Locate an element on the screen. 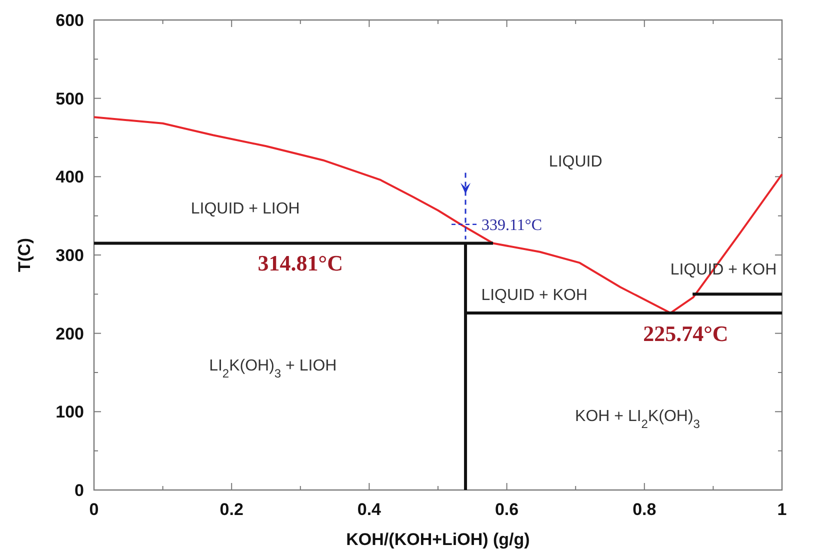  y-tick-label: 200 is located at coordinates (70, 334).